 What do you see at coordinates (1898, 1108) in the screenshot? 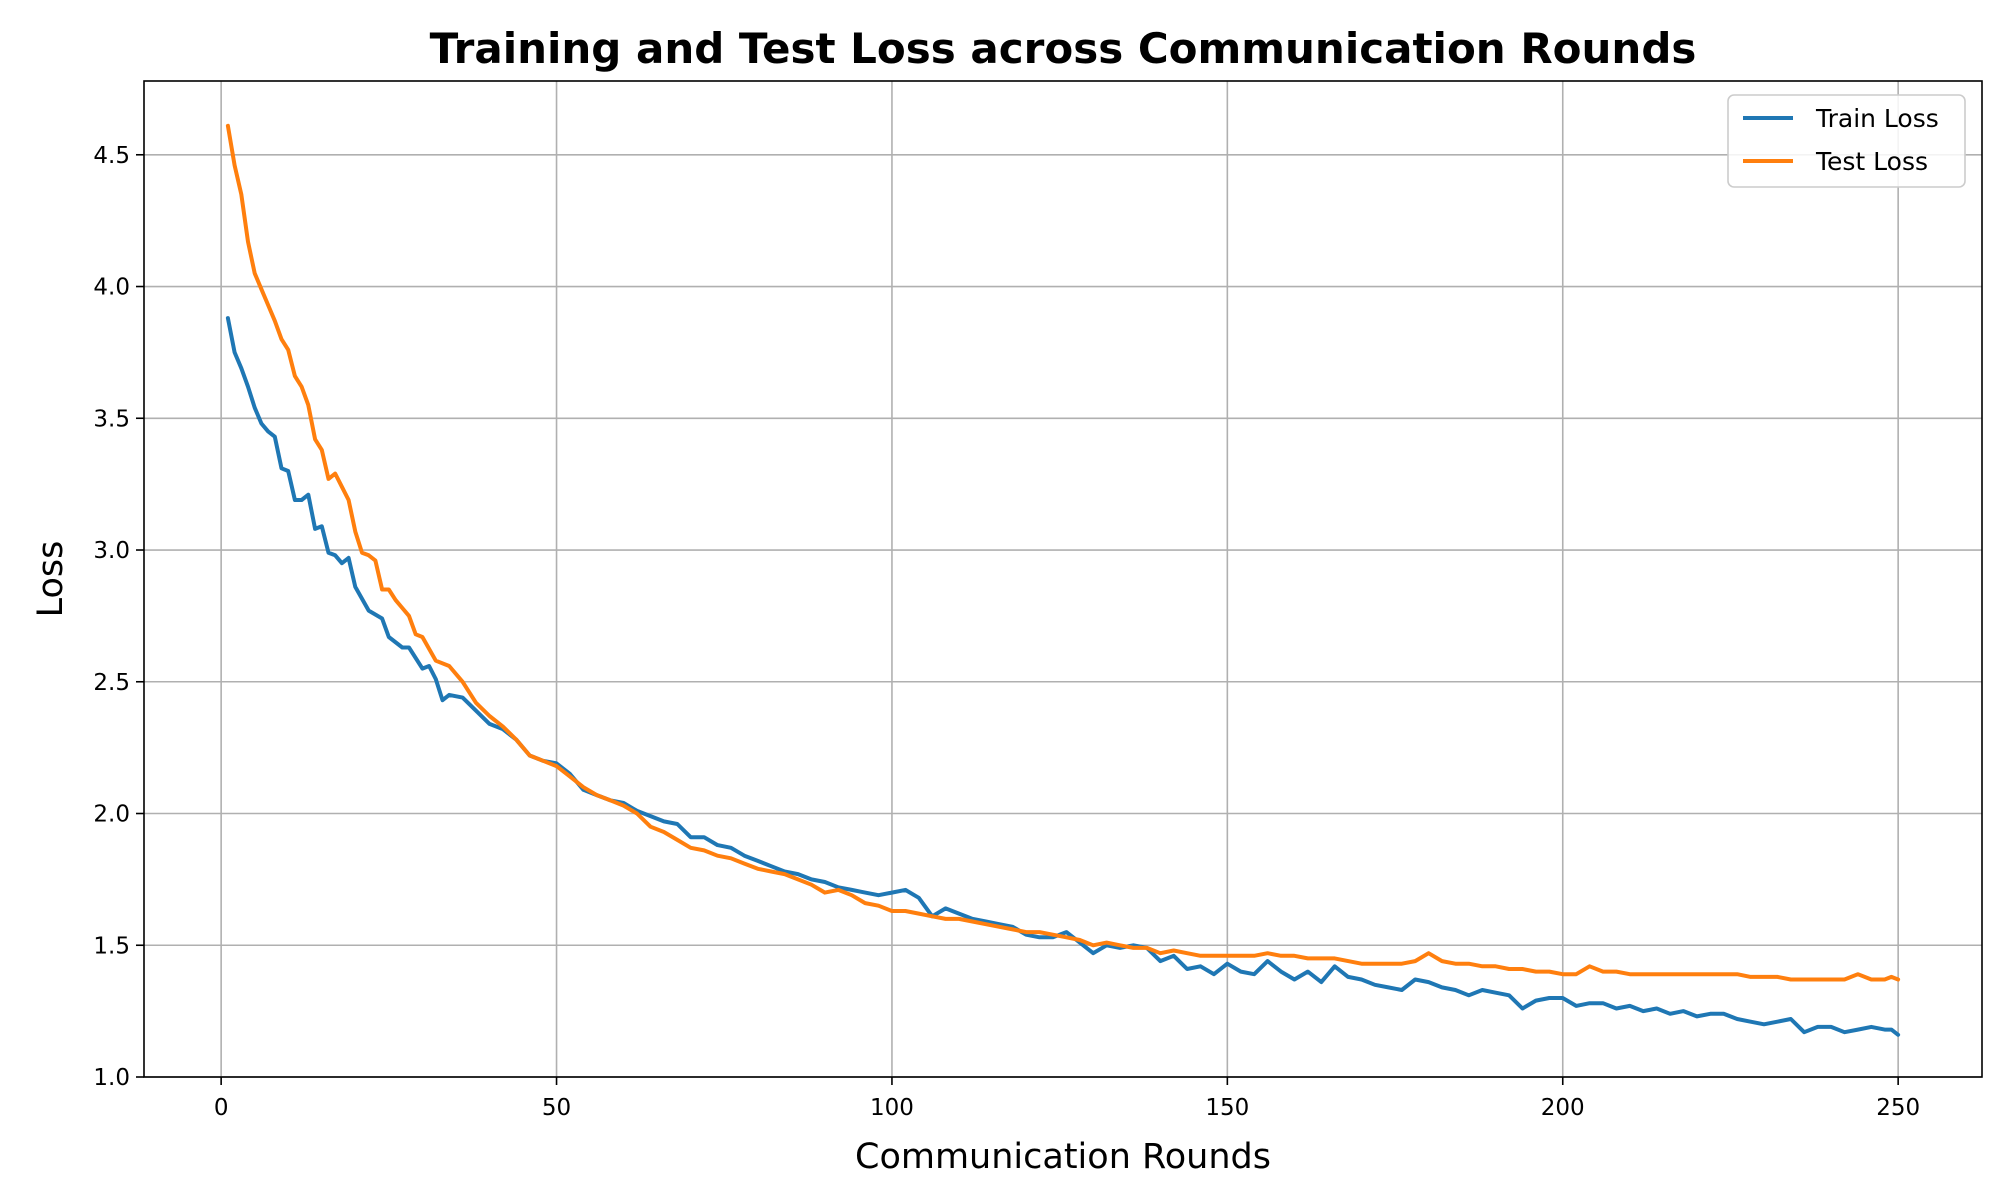
I see `x-tick-label: 250` at bounding box center [1898, 1108].